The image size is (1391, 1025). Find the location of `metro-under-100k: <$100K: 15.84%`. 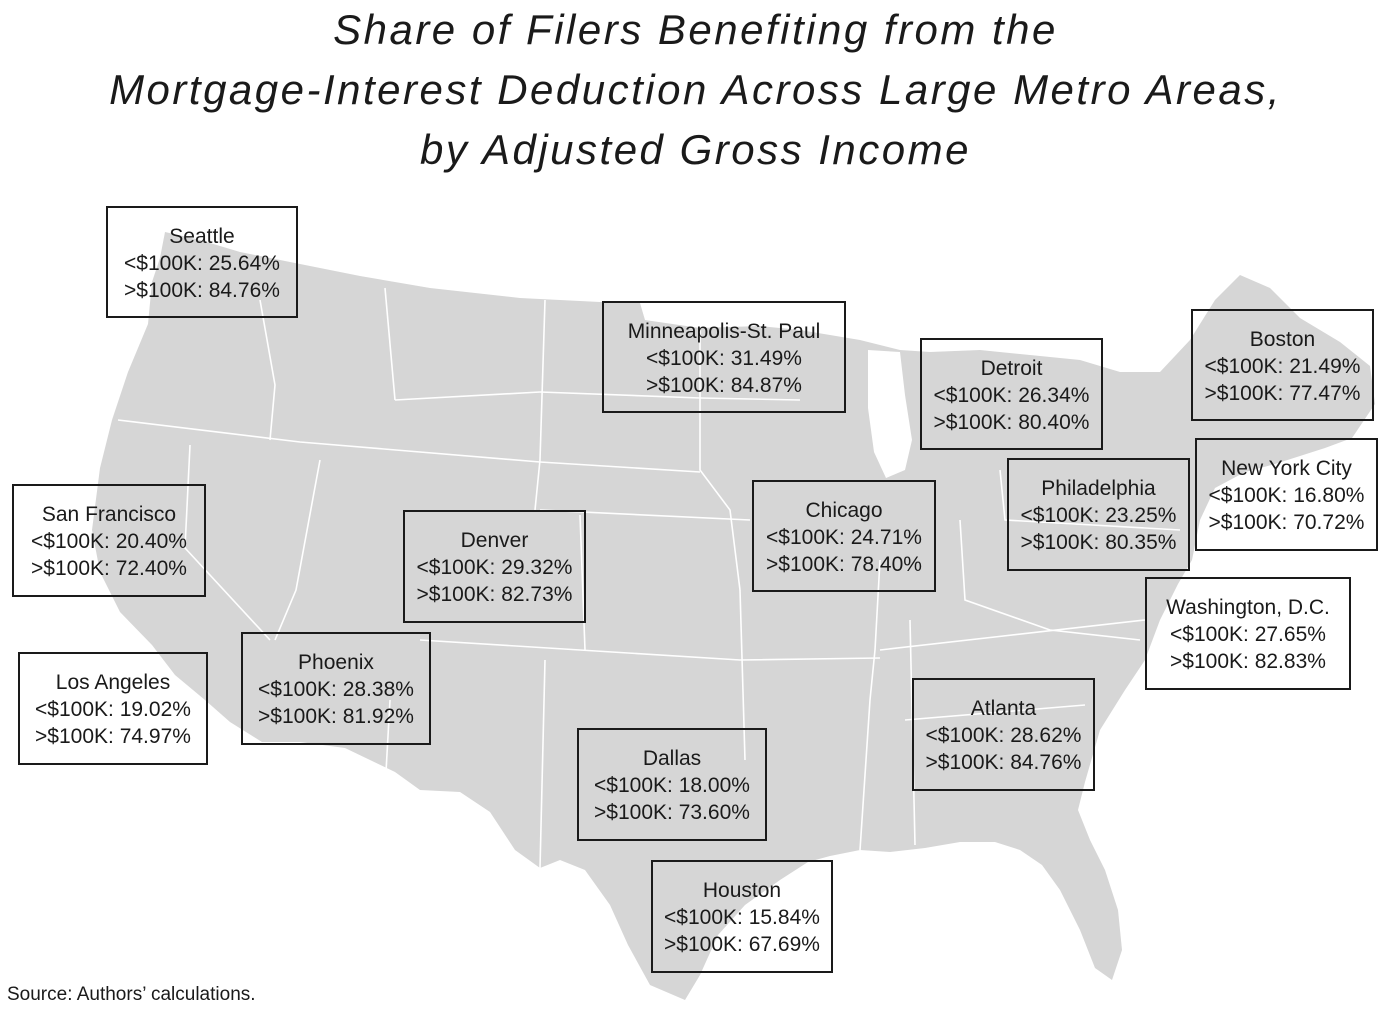

metro-under-100k: <$100K: 15.84% is located at coordinates (742, 917).